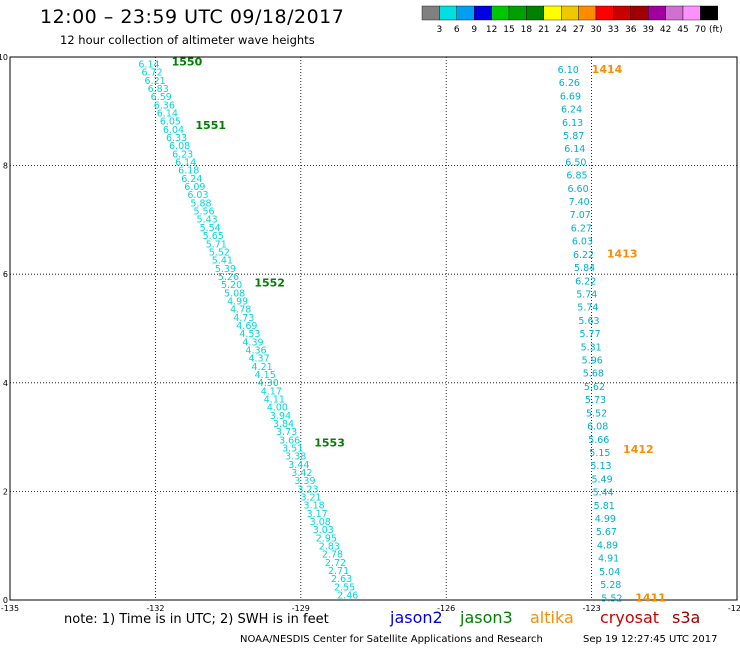 The image size is (740, 650). What do you see at coordinates (569, 83) in the screenshot?
I see `track-right-value: 6.26` at bounding box center [569, 83].